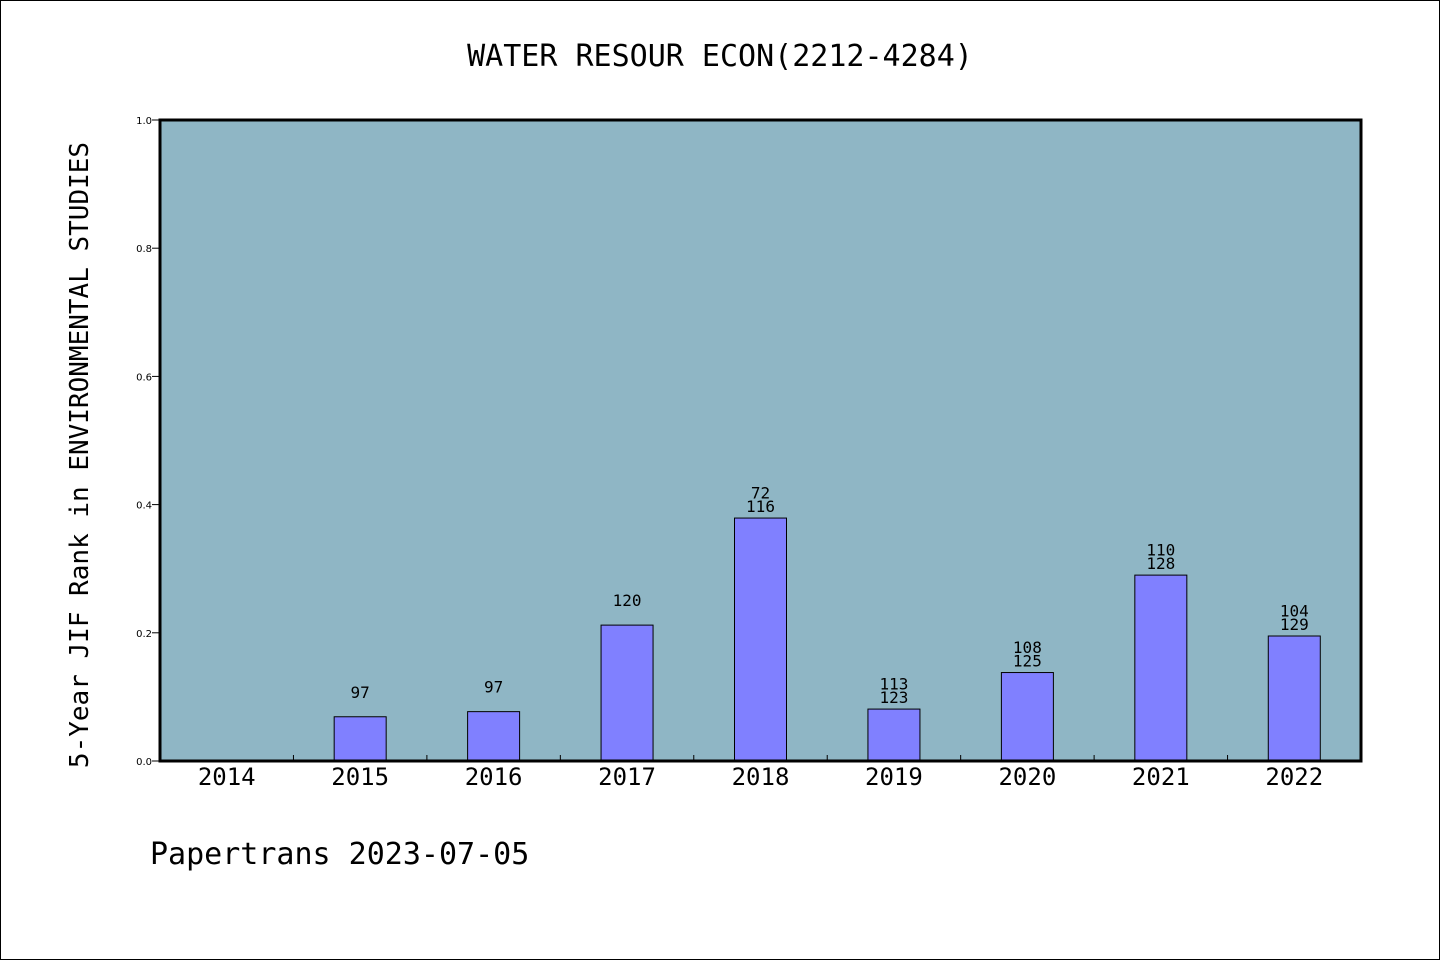 The height and width of the screenshot is (960, 1440). What do you see at coordinates (1160, 550) in the screenshot?
I see `bar-label-2021-1: 110` at bounding box center [1160, 550].